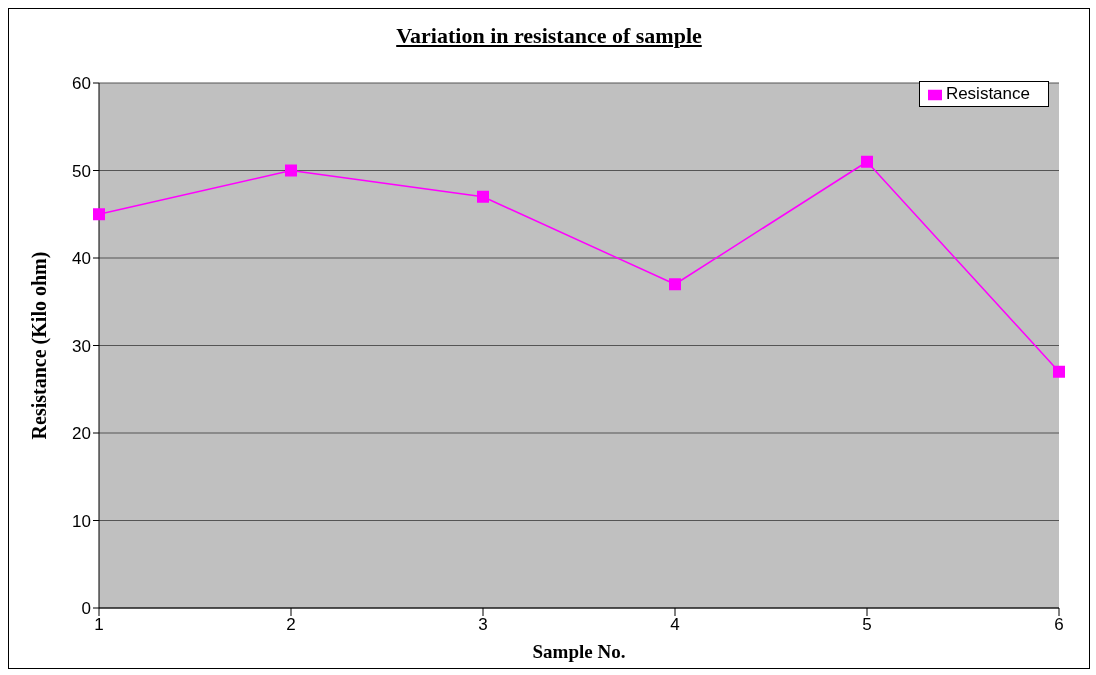 The height and width of the screenshot is (675, 1096). Describe the element at coordinates (1059, 625) in the screenshot. I see `x-tick-label: 6` at that location.